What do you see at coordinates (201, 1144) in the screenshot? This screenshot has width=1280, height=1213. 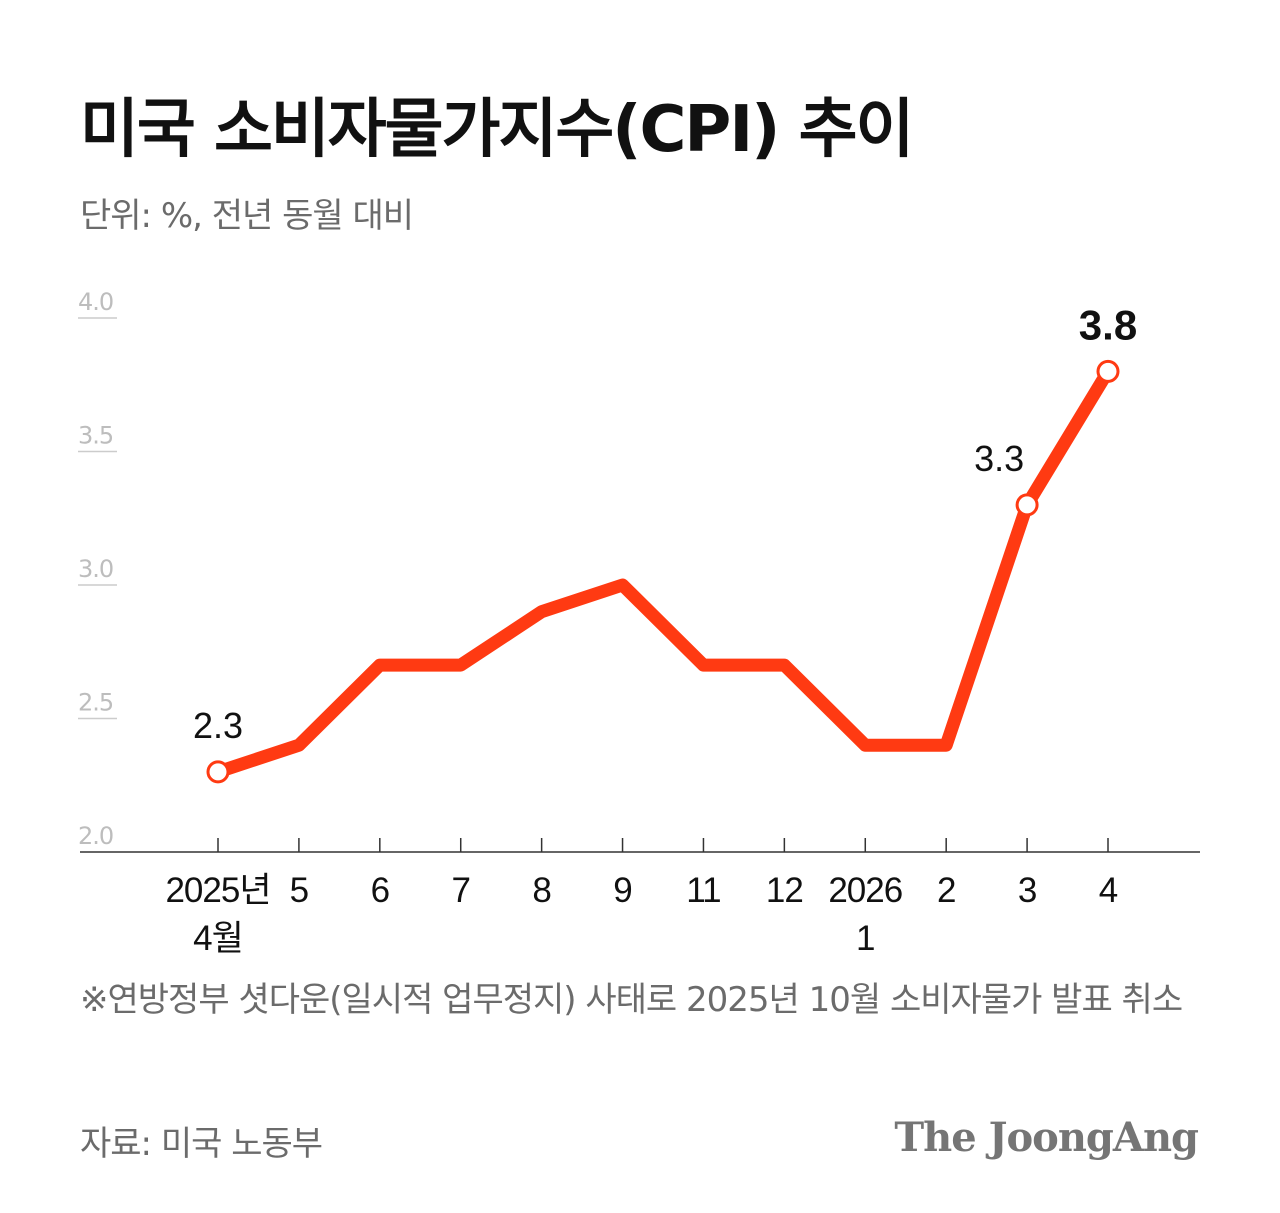 I see `source-credit: 자료: 미국 노동부` at bounding box center [201, 1144].